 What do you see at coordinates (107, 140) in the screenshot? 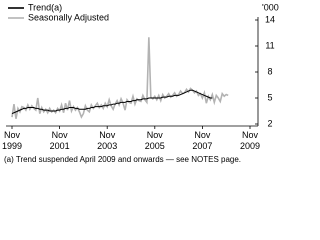
I see `x-tick-label: Nov 2003` at bounding box center [107, 140].